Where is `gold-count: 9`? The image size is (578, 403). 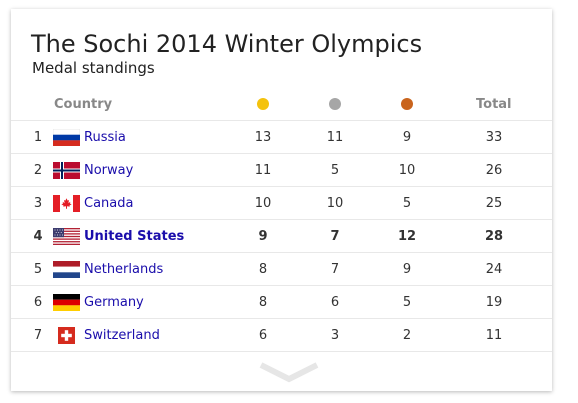
gold-count: 9 is located at coordinates (263, 236).